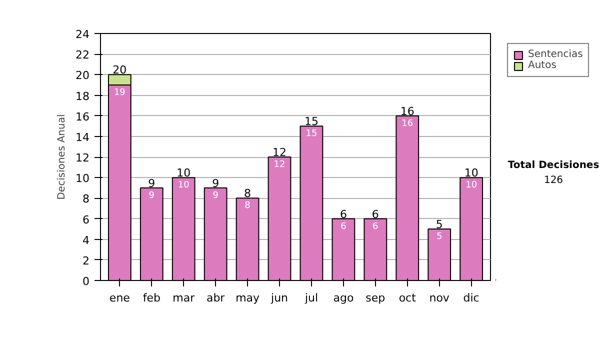 The width and height of the screenshot is (600, 340). What do you see at coordinates (311, 298) in the screenshot?
I see `x-tick-label: jul` at bounding box center [311, 298].